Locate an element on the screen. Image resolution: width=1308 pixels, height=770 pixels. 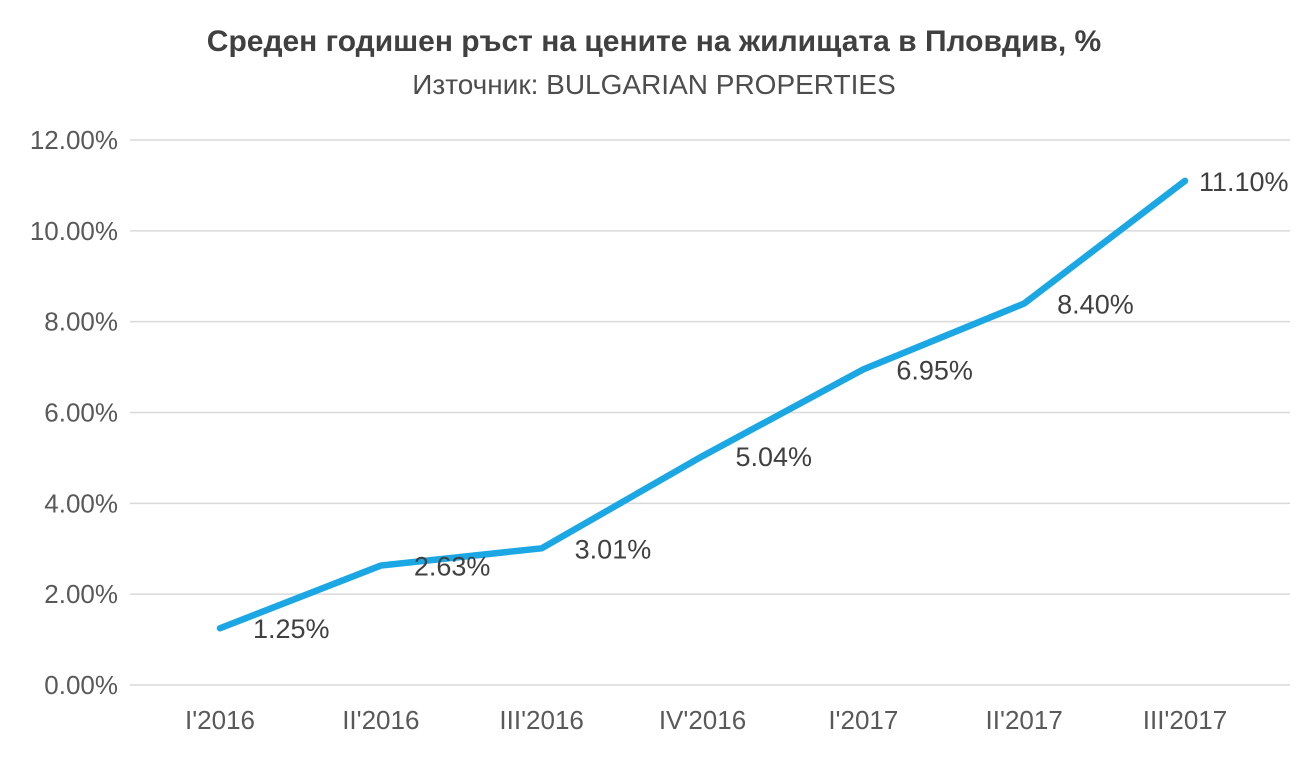
y-axis-tick-label: 12.00% is located at coordinates (74, 140).